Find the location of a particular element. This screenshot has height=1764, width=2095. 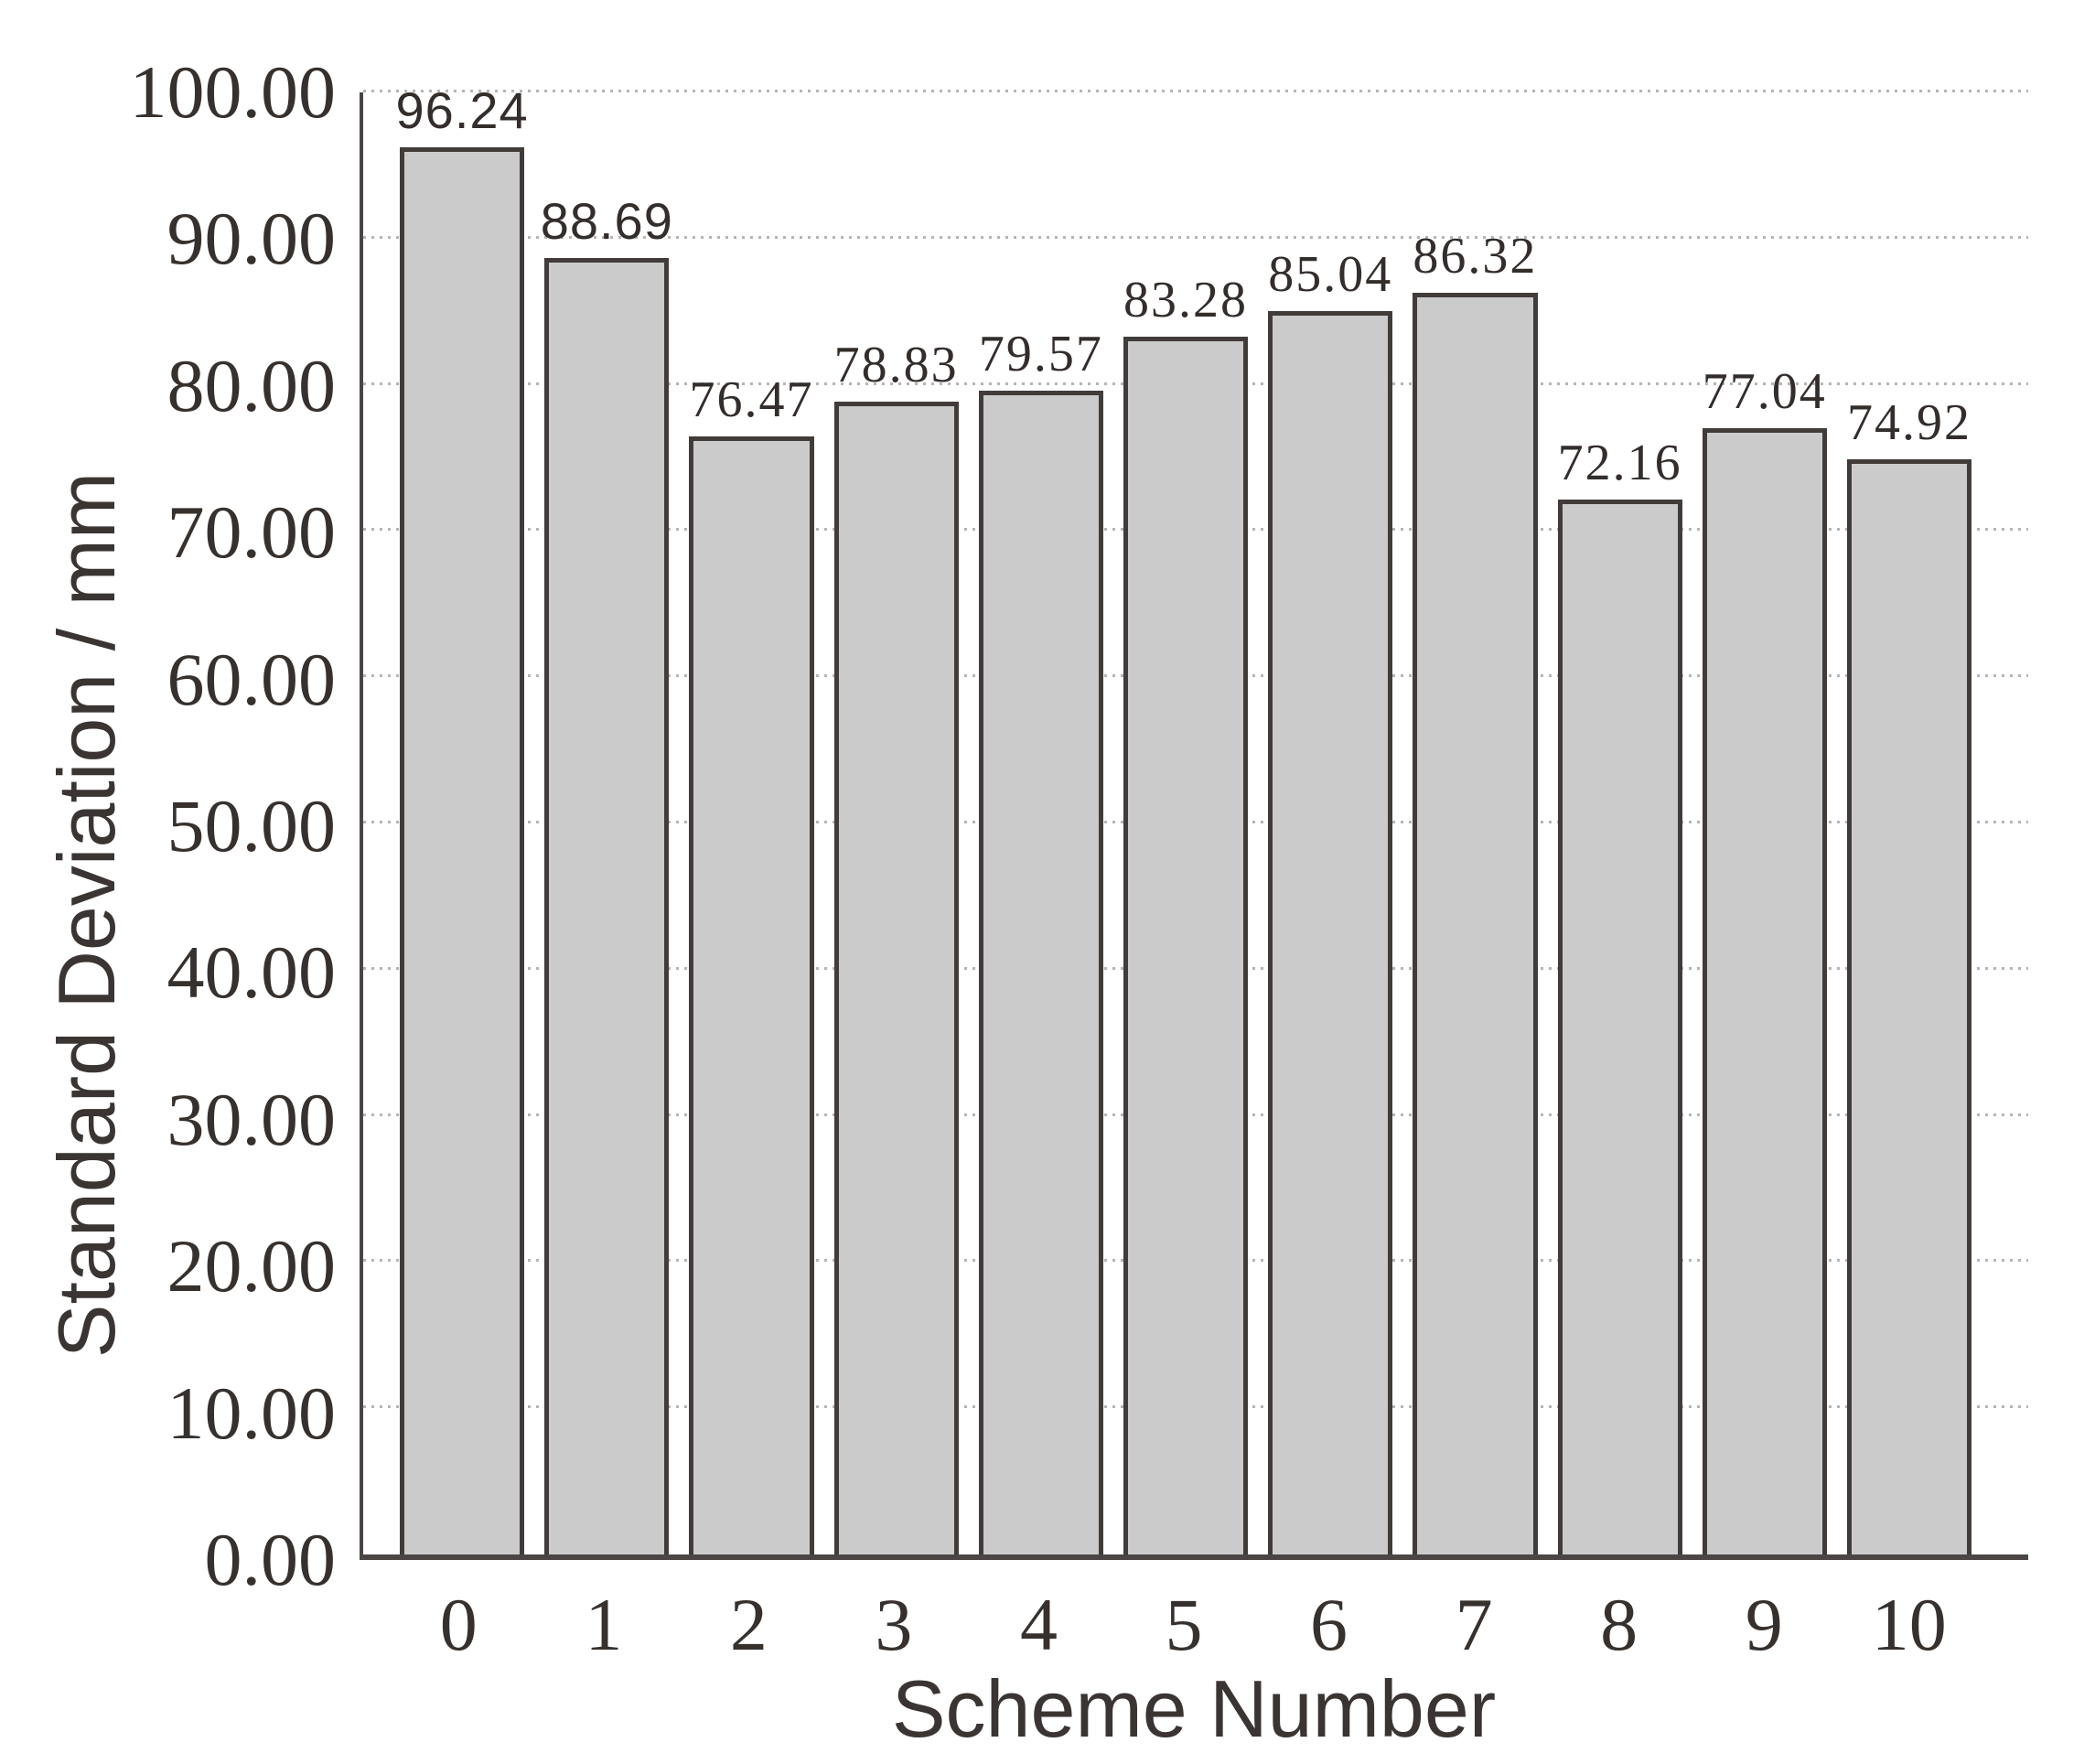

bar-slot-8: 72.16 is located at coordinates (1619, 823).